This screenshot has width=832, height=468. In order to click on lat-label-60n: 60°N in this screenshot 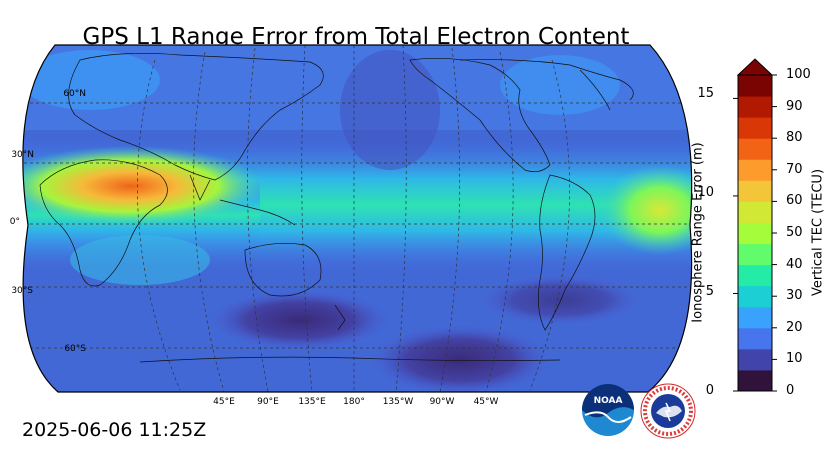, I will do `click(74, 94)`.